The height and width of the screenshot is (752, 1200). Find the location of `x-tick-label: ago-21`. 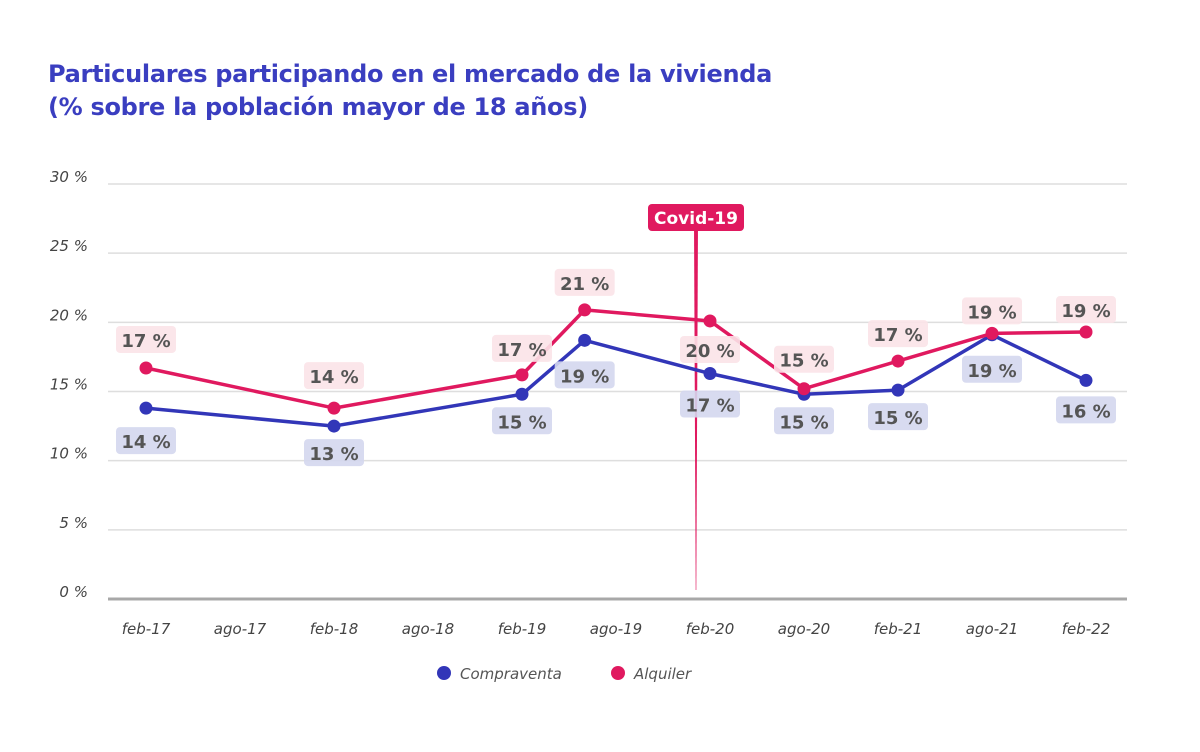

x-tick-label: ago-21 is located at coordinates (992, 629).